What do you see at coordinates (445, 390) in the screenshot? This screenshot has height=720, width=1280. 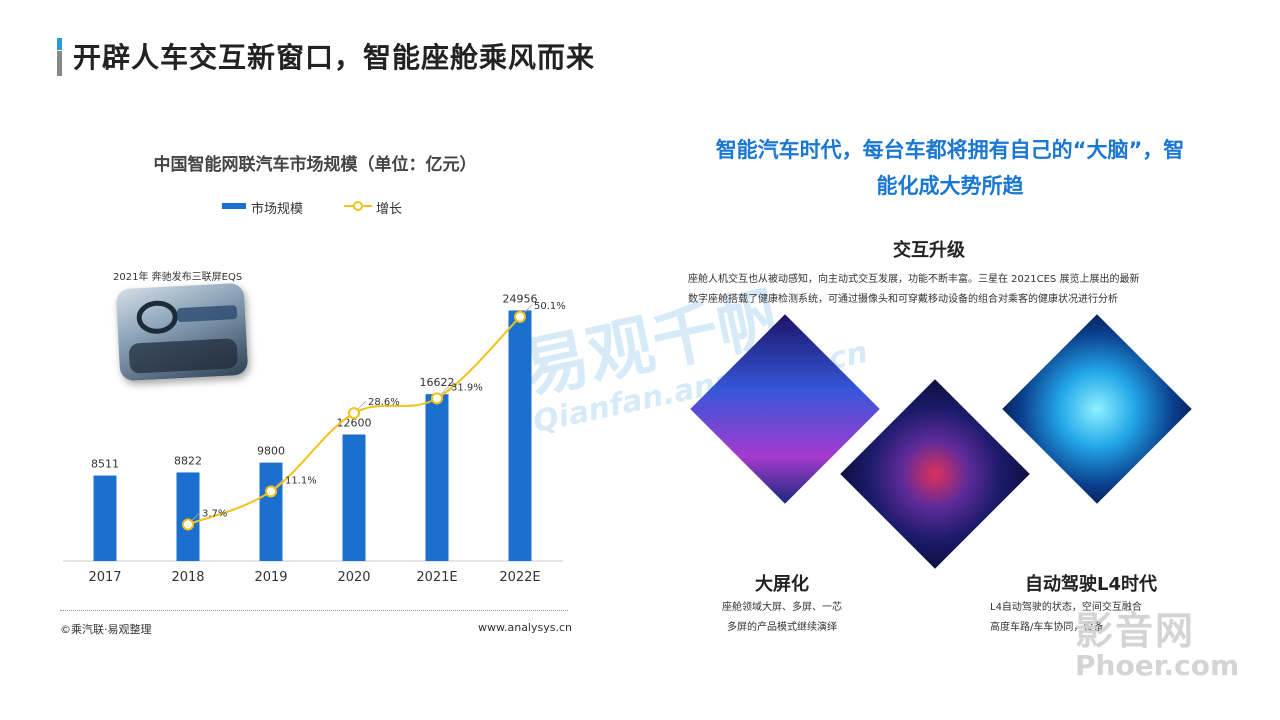 I see `growth-leader-2021E` at bounding box center [445, 390].